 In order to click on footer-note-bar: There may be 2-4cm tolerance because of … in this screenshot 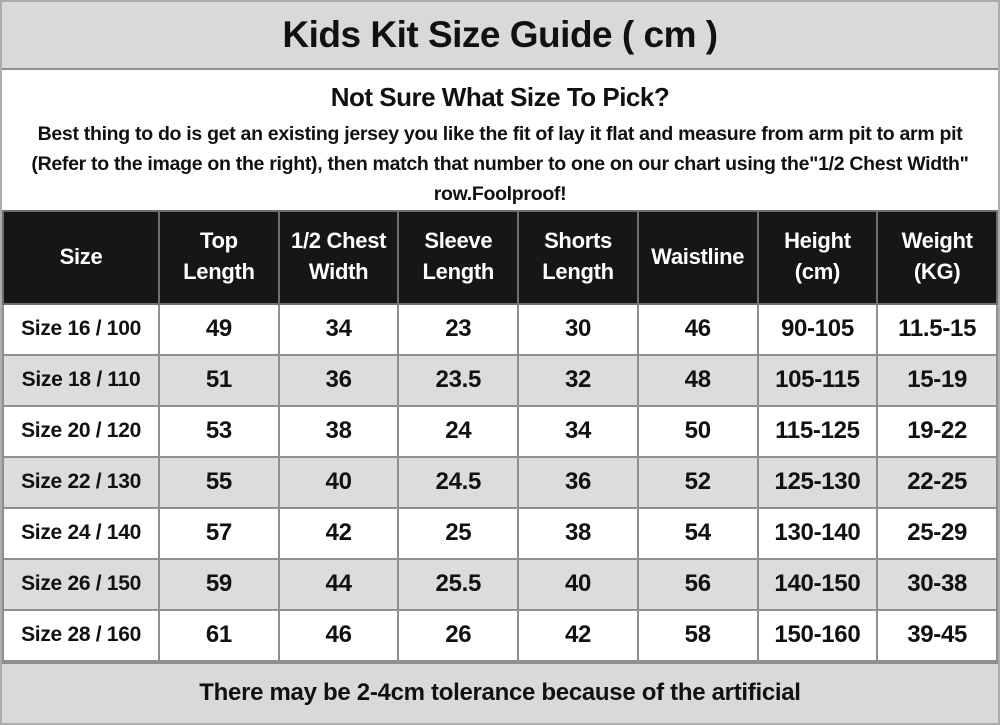, I will do `click(500, 692)`.